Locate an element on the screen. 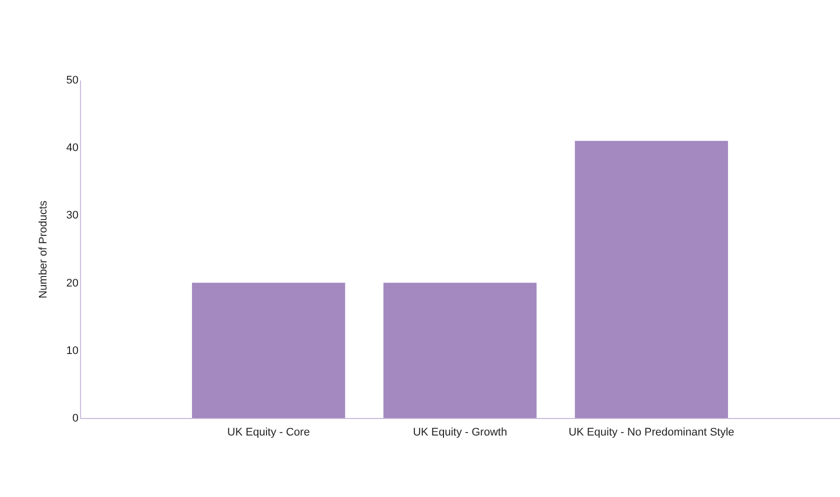 The image size is (840, 497). x-tick-label: UK Equity - Growth is located at coordinates (460, 432).